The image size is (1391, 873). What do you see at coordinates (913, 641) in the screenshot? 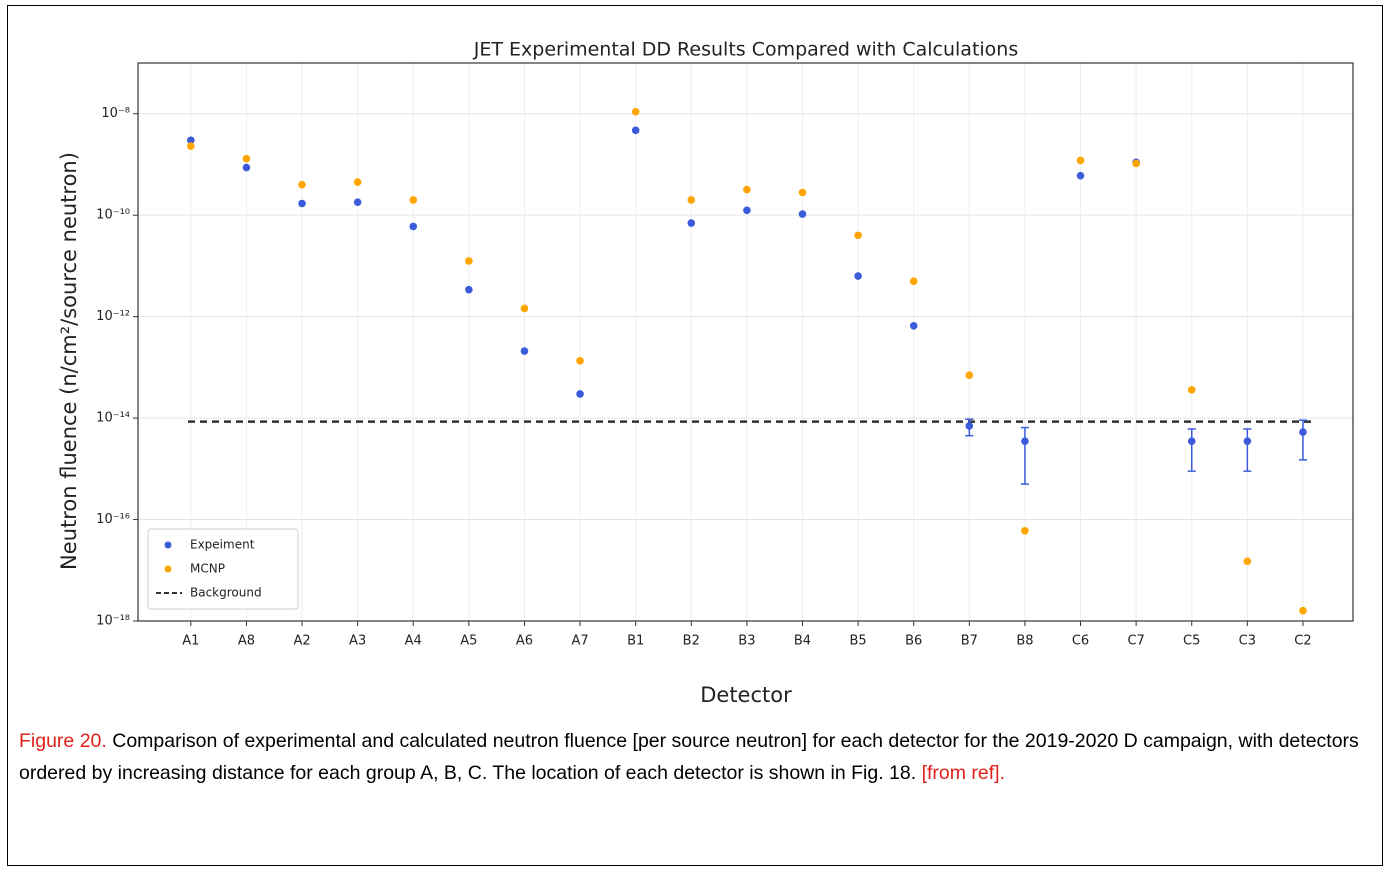
I see `x-tick-label: B6` at bounding box center [913, 641].